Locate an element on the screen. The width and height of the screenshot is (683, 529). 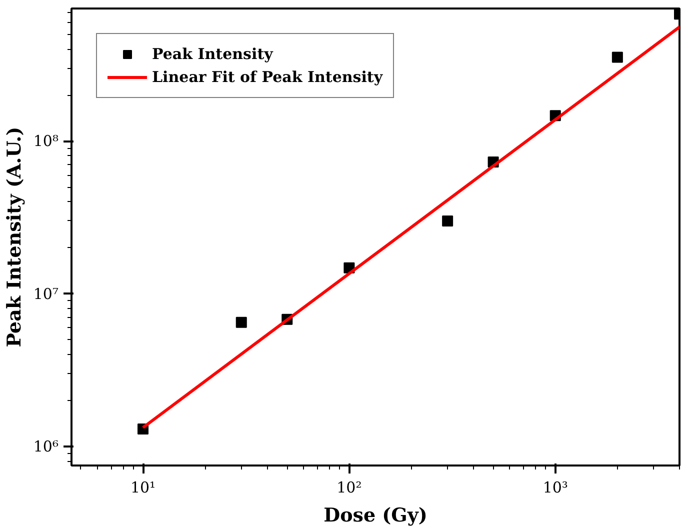
legend-label: Linear Fit of Peak Intensity is located at coordinates (267, 77).